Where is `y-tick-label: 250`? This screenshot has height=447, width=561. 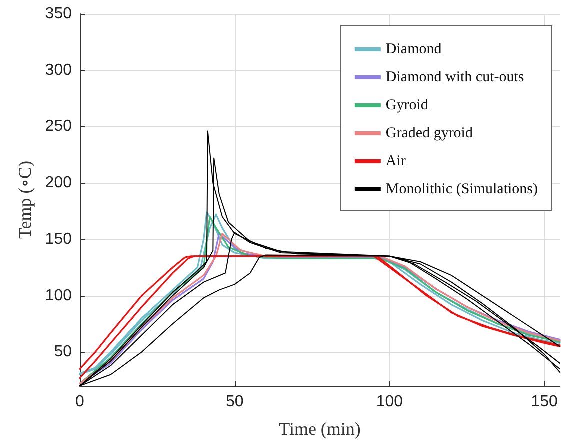 y-tick-label: 250 is located at coordinates (58, 127).